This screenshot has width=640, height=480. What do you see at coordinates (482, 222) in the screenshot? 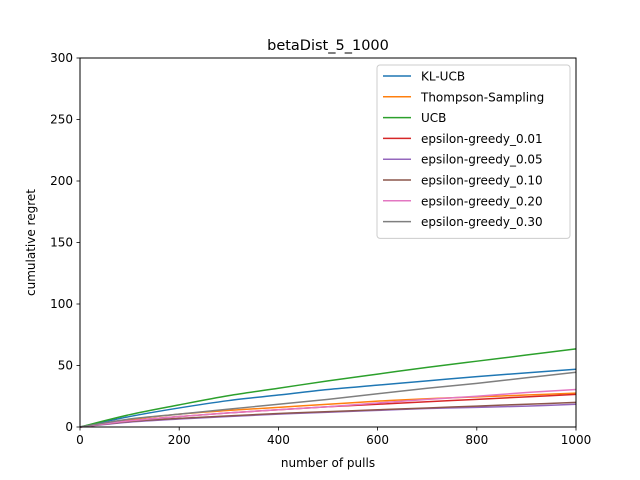
I see `legend-label-7: epsilon-greedy_0.30` at bounding box center [482, 222].